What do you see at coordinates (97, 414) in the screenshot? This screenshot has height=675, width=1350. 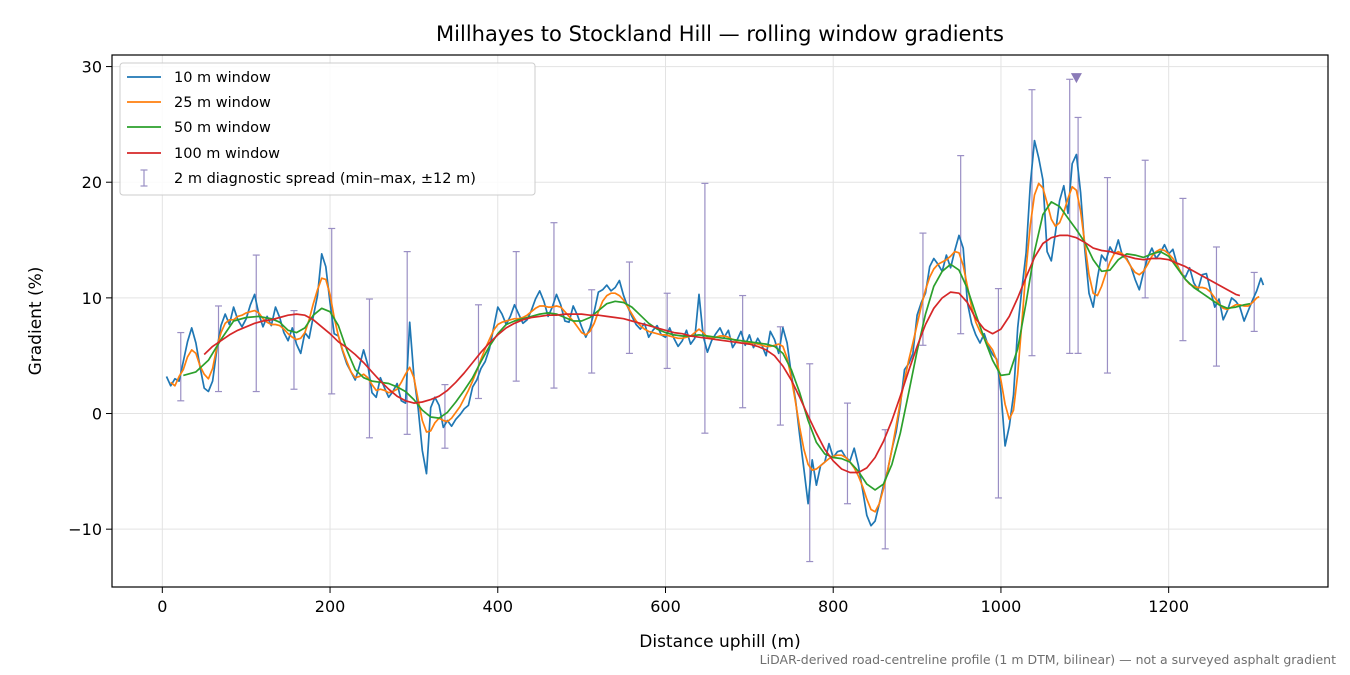 I see `y-tick-label: 0` at bounding box center [97, 414].